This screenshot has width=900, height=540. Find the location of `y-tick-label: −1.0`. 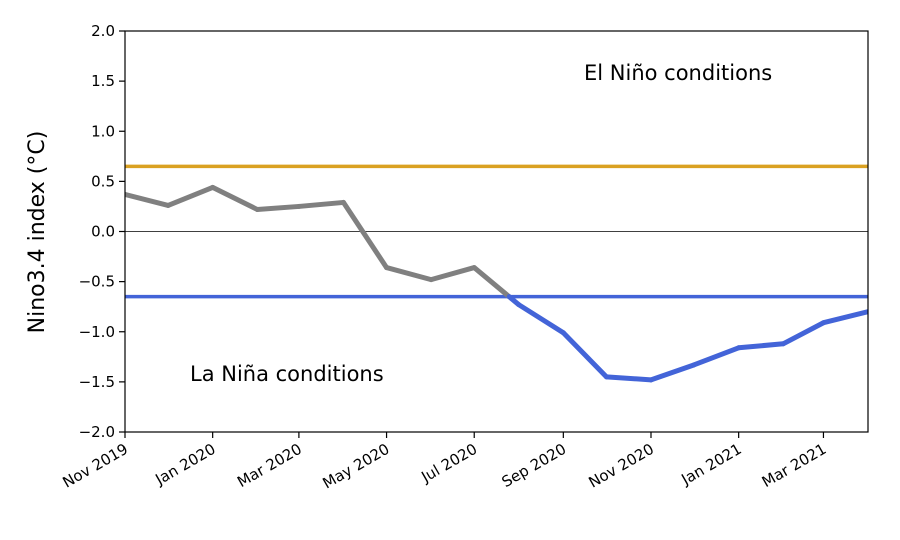

y-tick-label: −1.0 is located at coordinates (97, 332).